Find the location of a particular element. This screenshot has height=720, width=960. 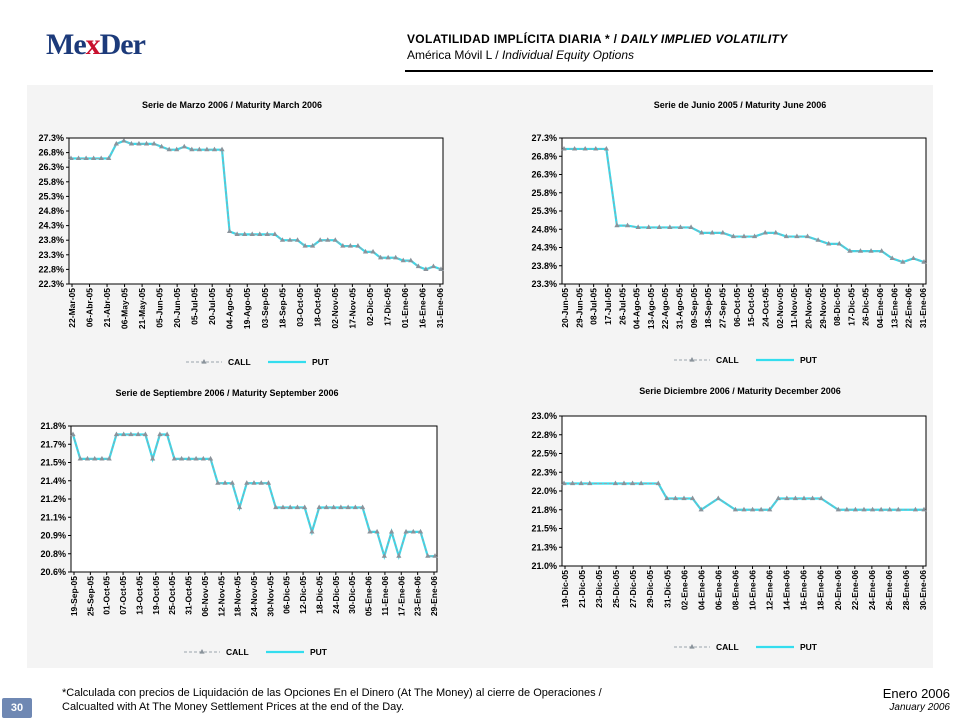

x-tick-label: 24-Oct-05 is located at coordinates (765, 307).